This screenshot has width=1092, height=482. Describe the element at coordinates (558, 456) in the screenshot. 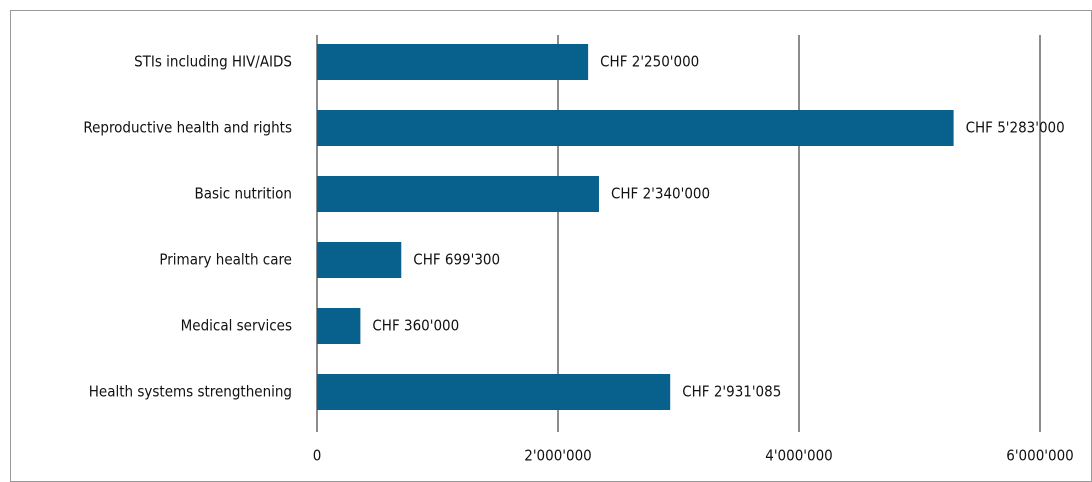

I see `x-tick-label: 2'000'000` at that location.